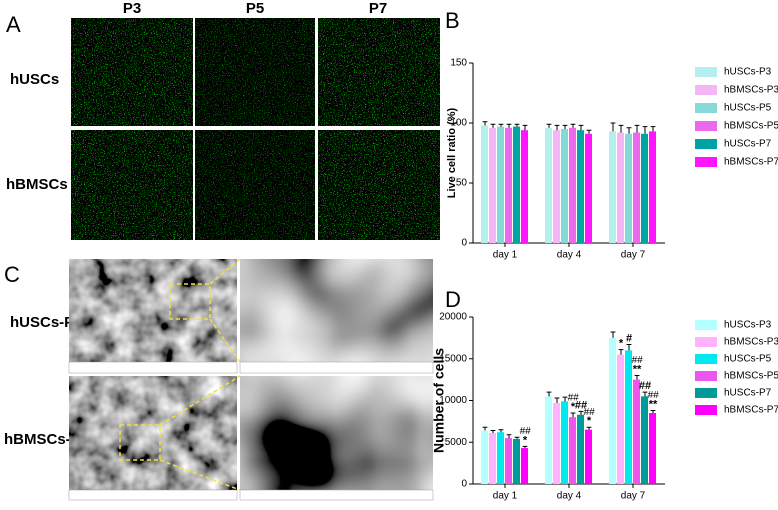  What do you see at coordinates (140, 442) in the screenshot?
I see `zoom-rect` at bounding box center [140, 442].